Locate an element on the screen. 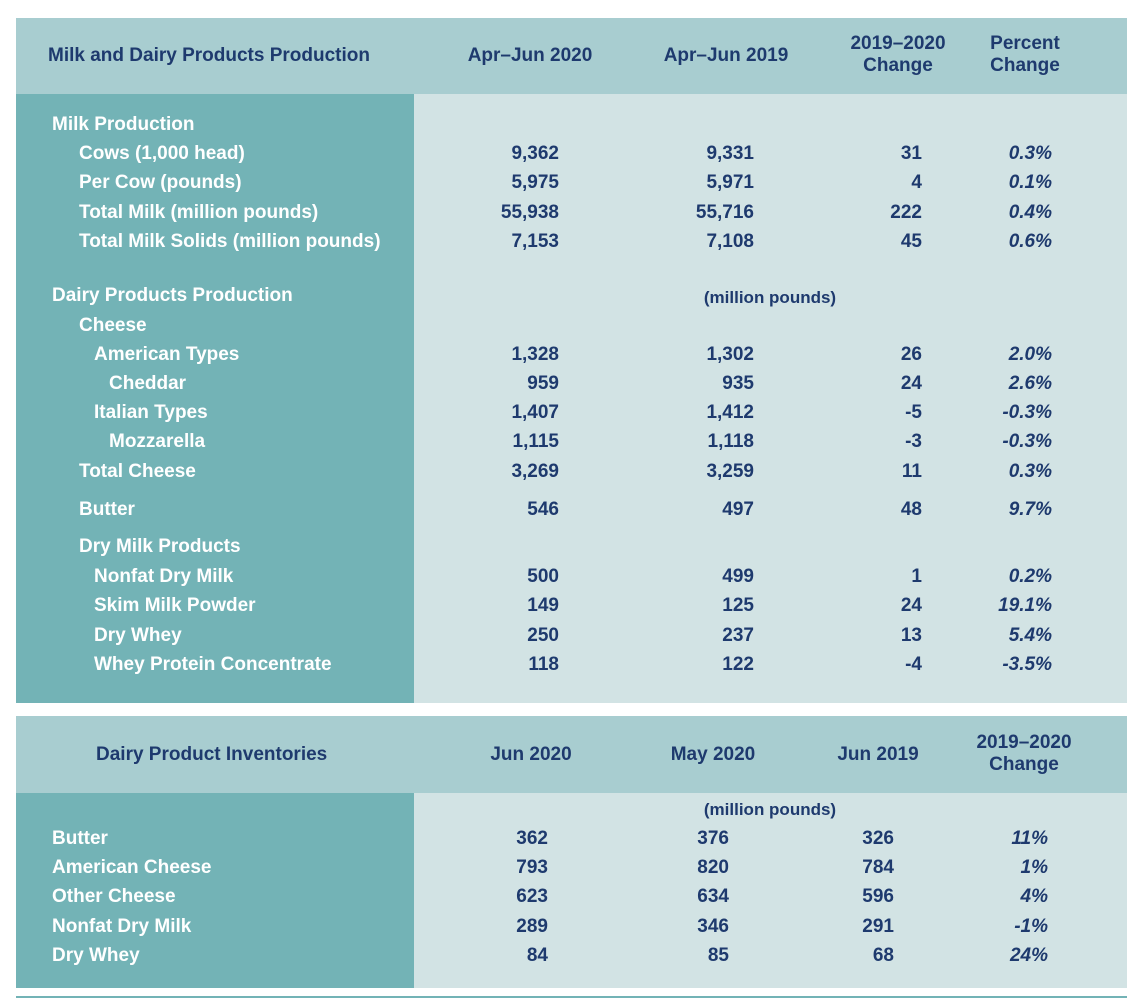  value-change: -5 is located at coordinates (913, 412).